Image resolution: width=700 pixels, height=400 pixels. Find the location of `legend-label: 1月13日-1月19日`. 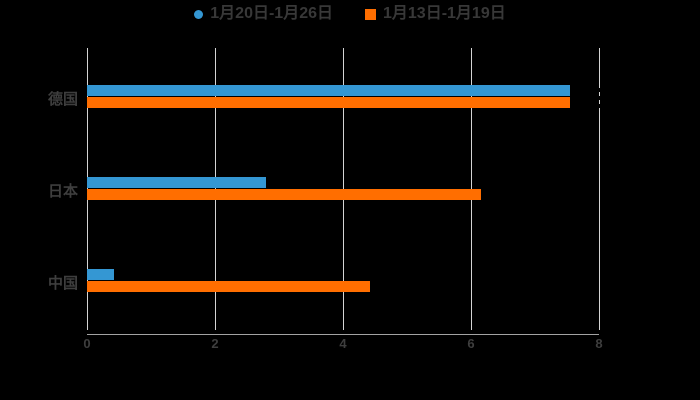

legend-label: 1月13日-1月19日 is located at coordinates (444, 13).